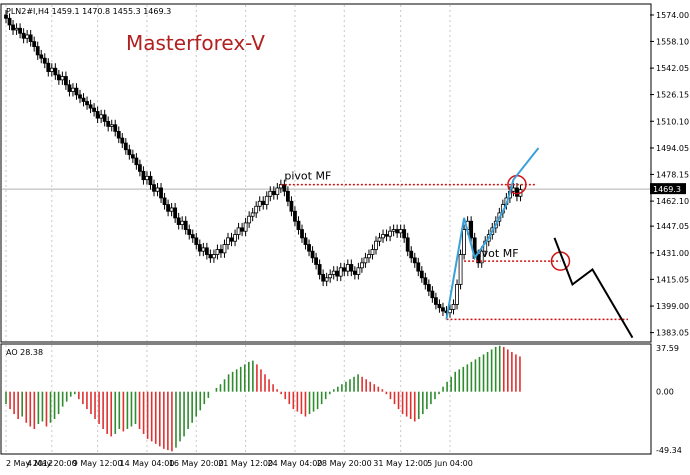  What do you see at coordinates (672, 68) in the screenshot?
I see `y-tick-label: 1542.05` at bounding box center [672, 68].